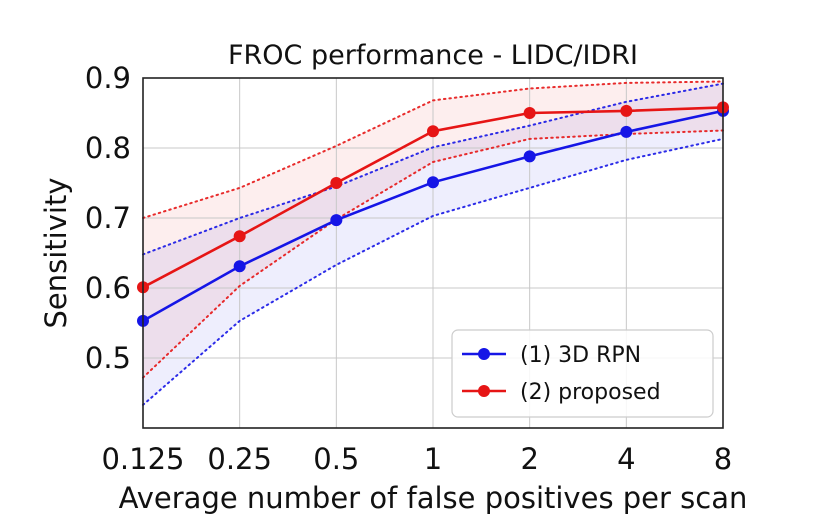 This screenshot has height=526, width=828. I want to click on legend: (1) 3D RPN (2) proposed, so click(582, 373).